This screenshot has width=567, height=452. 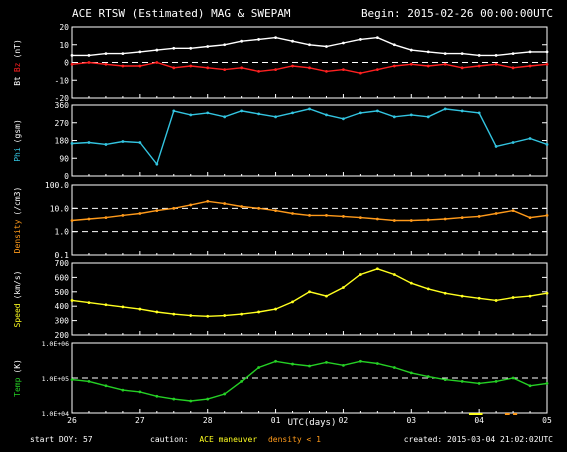 What do you see at coordinates (309, 211) in the screenshot?
I see `series-line-density` at bounding box center [309, 211].